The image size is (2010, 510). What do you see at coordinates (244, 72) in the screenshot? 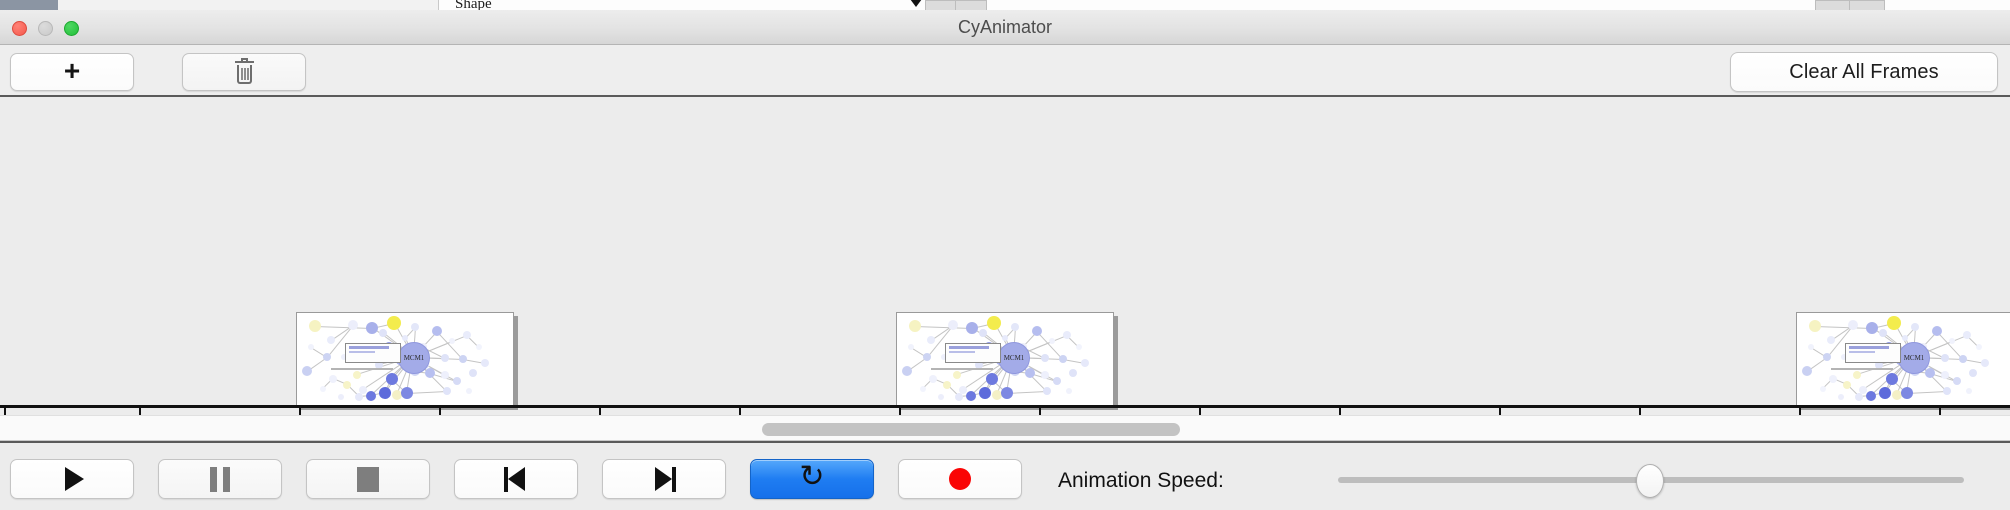
I see `delete-frame-button` at bounding box center [244, 72].